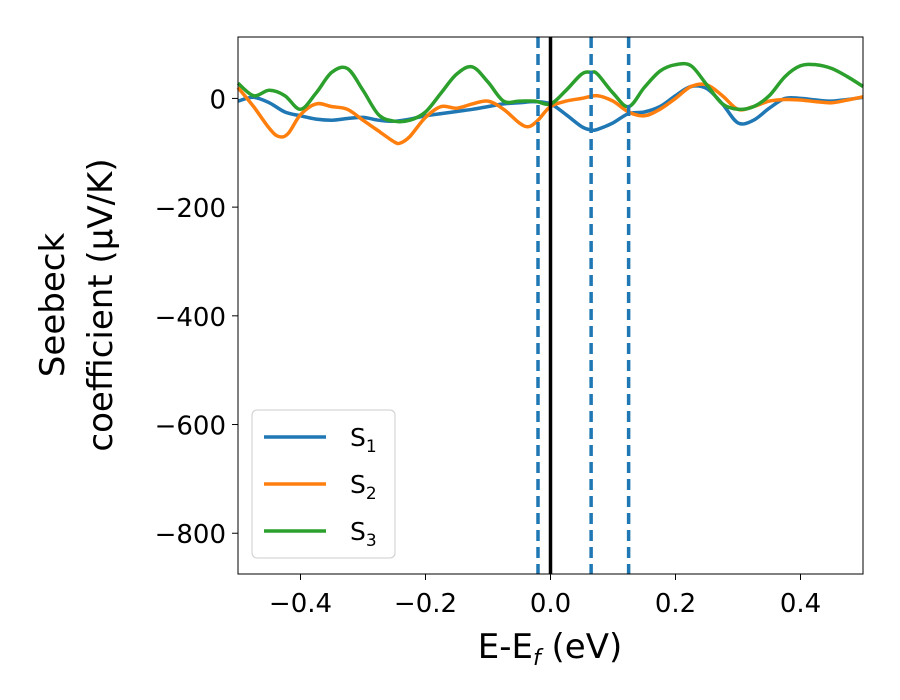 This screenshot has width=900, height=700. What do you see at coordinates (583, 305) in the screenshot?
I see `reference-lines` at bounding box center [583, 305].